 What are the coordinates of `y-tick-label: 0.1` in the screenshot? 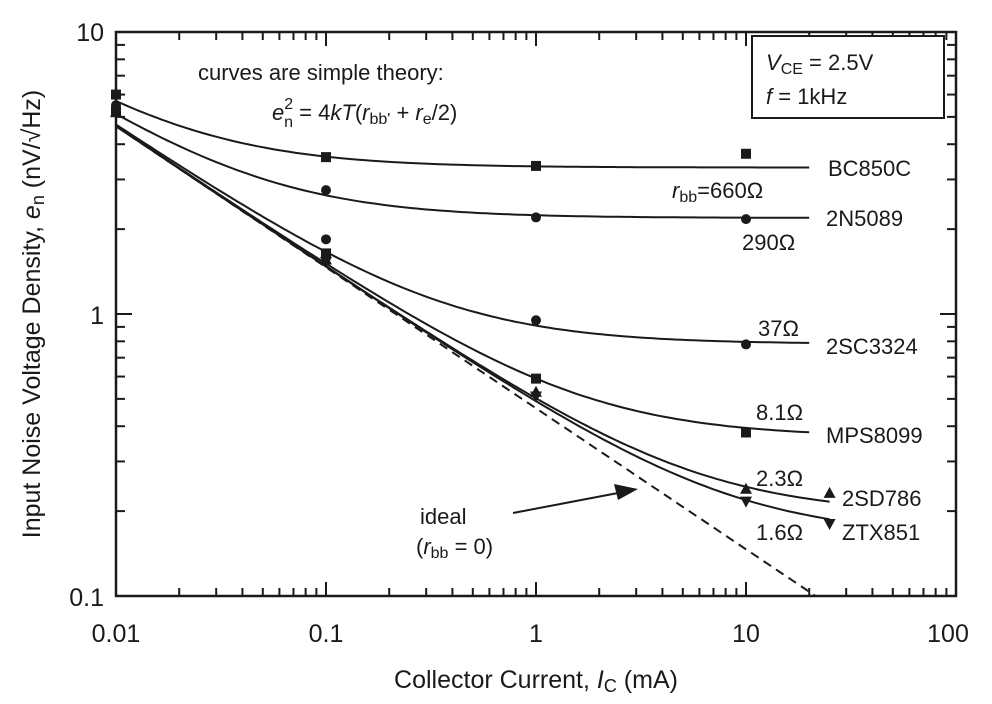 It's located at (86, 598).